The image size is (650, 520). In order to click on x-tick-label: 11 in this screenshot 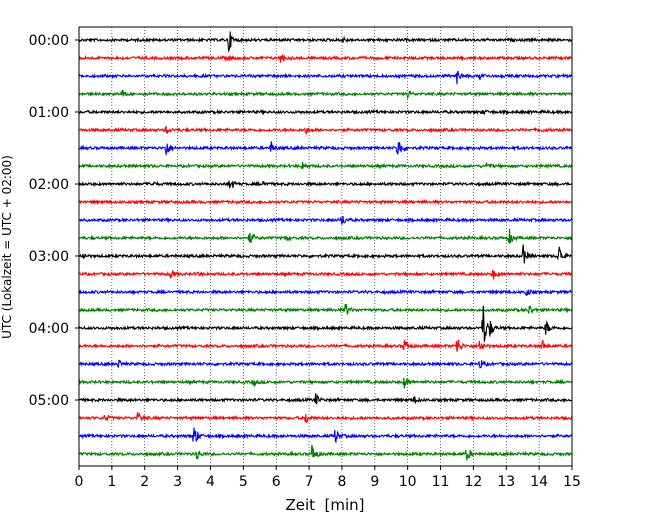, I will do `click(441, 482)`.